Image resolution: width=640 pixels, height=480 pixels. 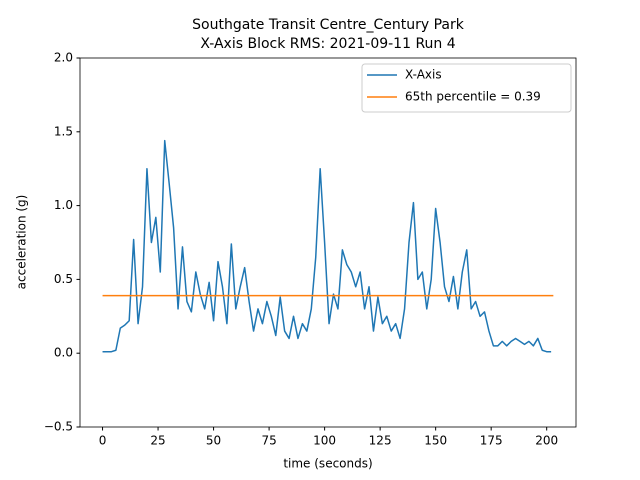 What do you see at coordinates (63, 205) in the screenshot?
I see `y-tick-label: 1.0` at bounding box center [63, 205].